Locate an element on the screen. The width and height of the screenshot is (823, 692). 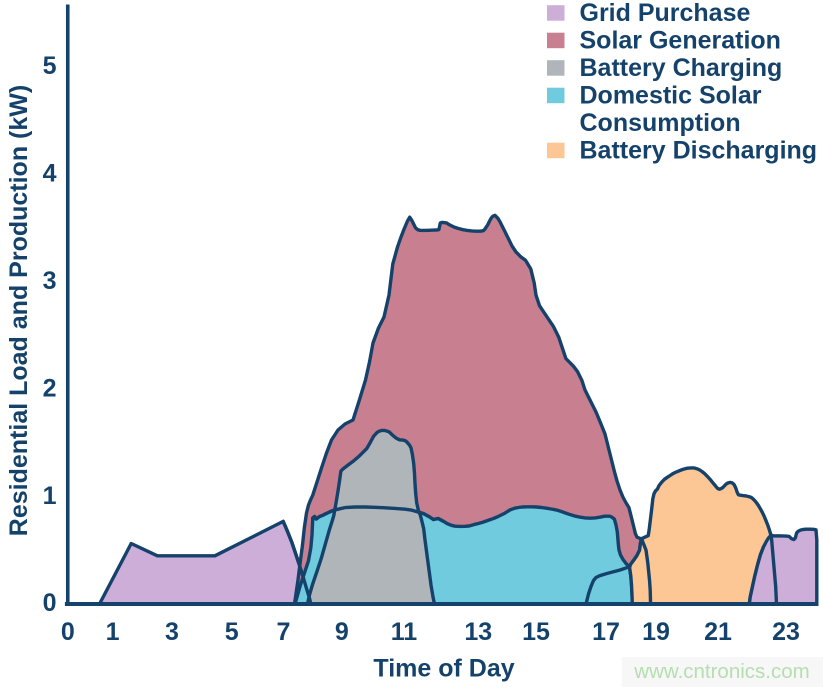
svg-text: Time of Day is located at coordinates (443, 669).